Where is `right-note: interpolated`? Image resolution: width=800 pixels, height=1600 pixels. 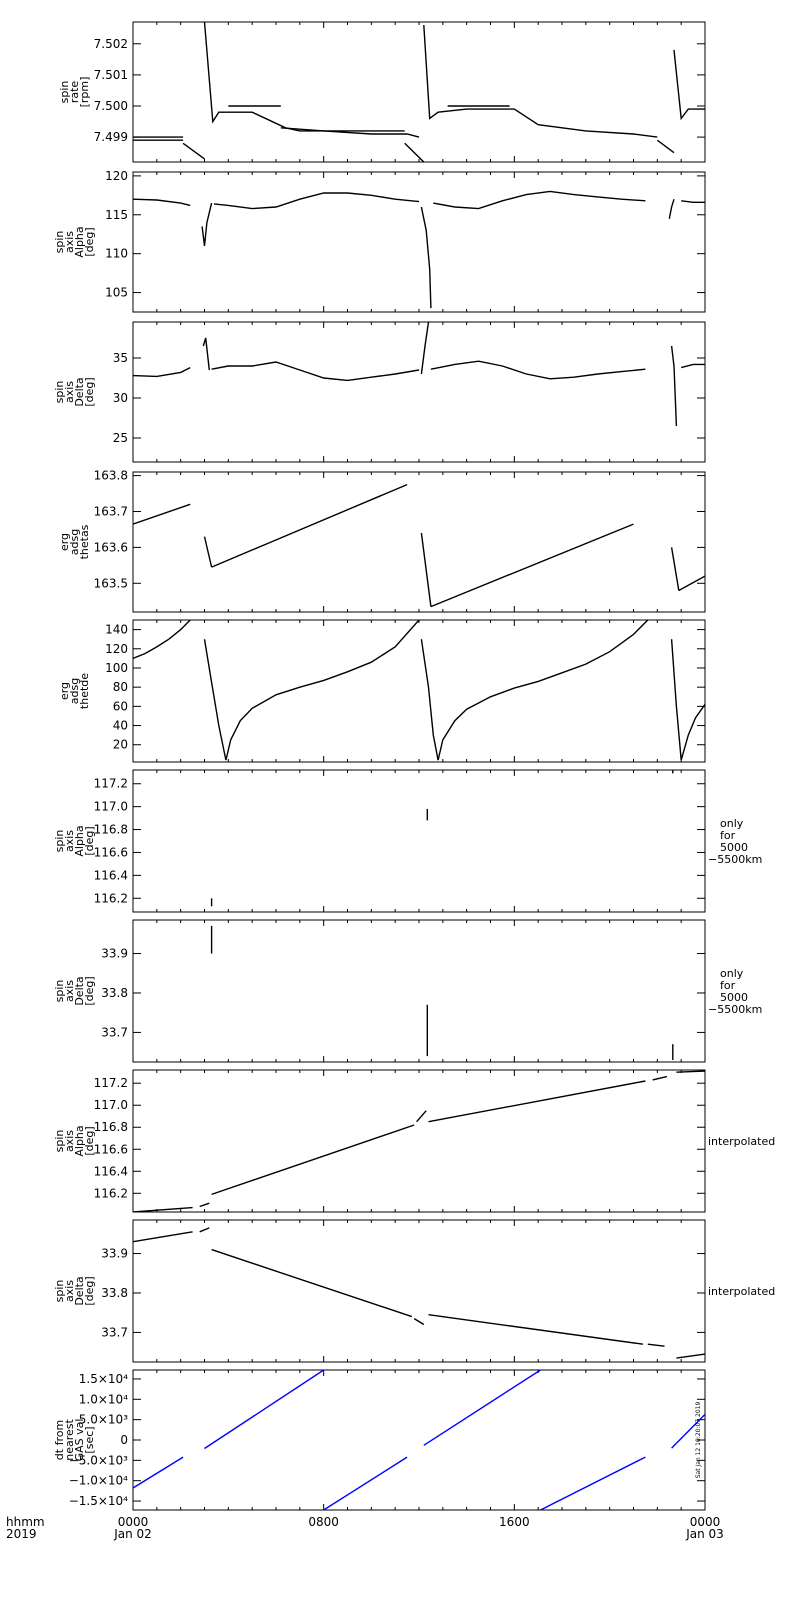 right-note: interpolated is located at coordinates (741, 1291).